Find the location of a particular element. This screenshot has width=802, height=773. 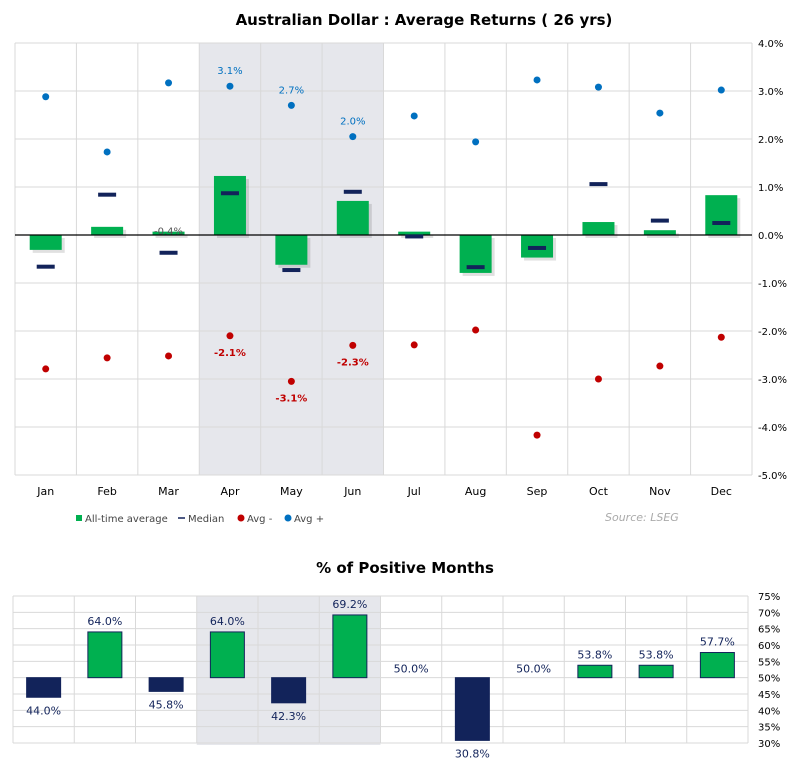

legend-label: Avg - is located at coordinates (260, 519).